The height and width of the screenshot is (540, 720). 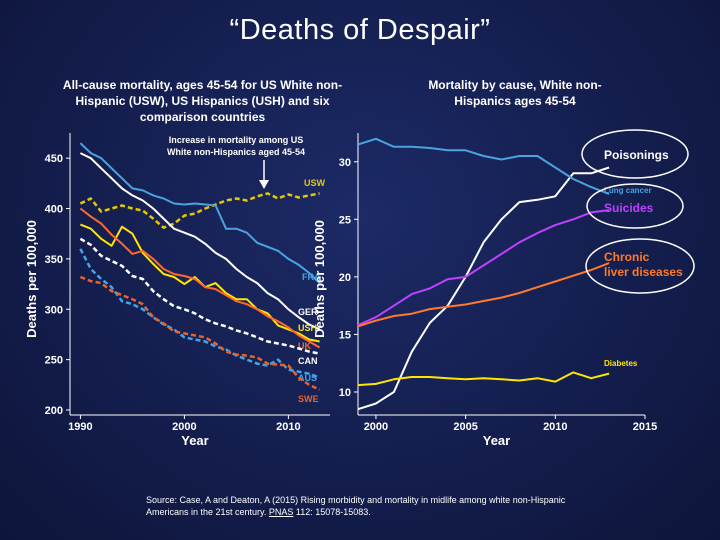 What do you see at coordinates (629, 208) in the screenshot?
I see `series-label-suicides: Suicides` at bounding box center [629, 208].